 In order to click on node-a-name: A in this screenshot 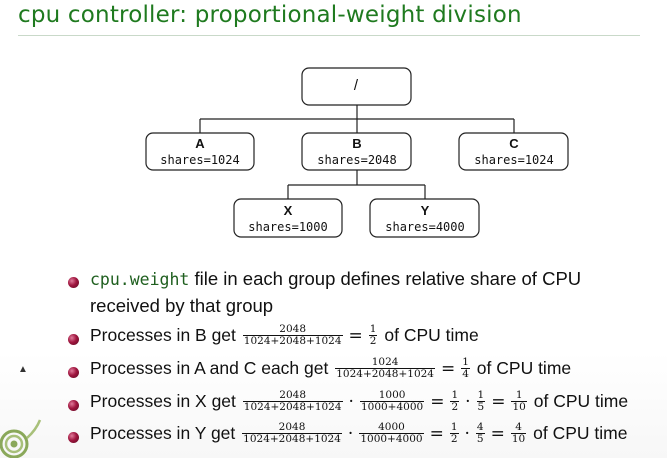, I will do `click(200, 143)`.